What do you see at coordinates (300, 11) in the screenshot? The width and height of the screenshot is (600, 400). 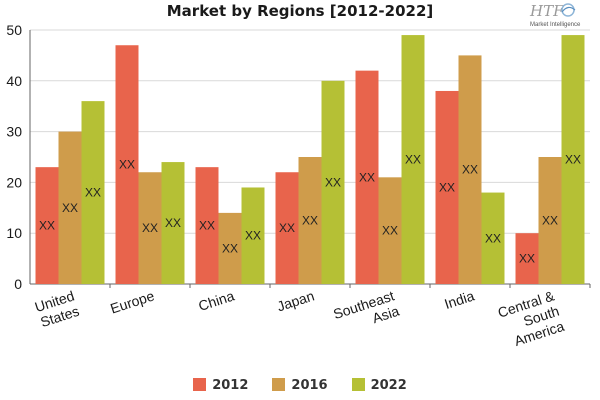 I see `chart-title: Market by Regions [2012-2022]` at bounding box center [300, 11].